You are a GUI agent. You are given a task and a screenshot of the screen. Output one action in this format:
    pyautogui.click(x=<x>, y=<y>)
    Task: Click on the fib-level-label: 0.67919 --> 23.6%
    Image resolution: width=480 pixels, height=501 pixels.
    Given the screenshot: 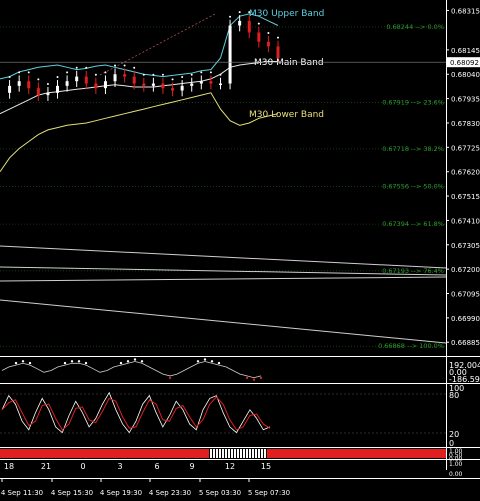 What is the action you would take?
    pyautogui.click(x=413, y=102)
    